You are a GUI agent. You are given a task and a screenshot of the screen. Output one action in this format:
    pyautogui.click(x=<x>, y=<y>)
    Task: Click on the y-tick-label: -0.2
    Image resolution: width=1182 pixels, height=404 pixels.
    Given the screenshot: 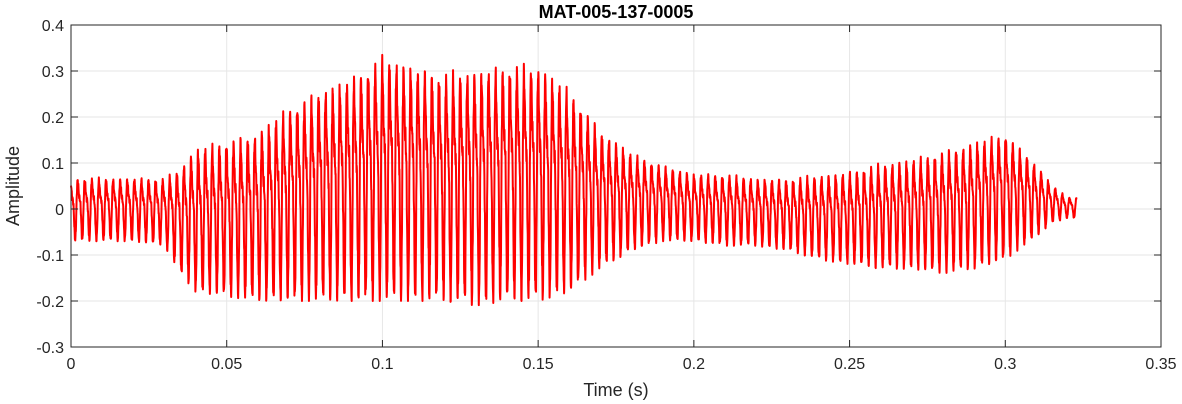 What is the action you would take?
    pyautogui.click(x=50, y=302)
    